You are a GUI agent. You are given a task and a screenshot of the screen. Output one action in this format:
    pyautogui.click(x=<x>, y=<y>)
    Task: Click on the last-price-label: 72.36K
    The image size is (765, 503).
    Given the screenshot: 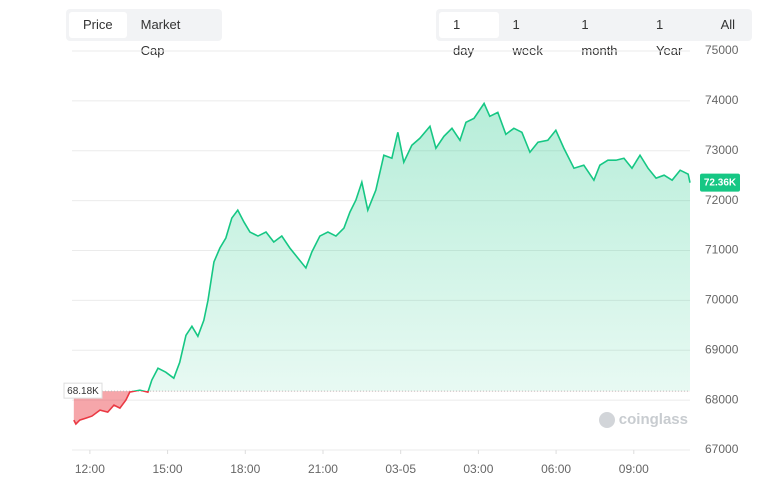 What is the action you would take?
    pyautogui.click(x=720, y=182)
    